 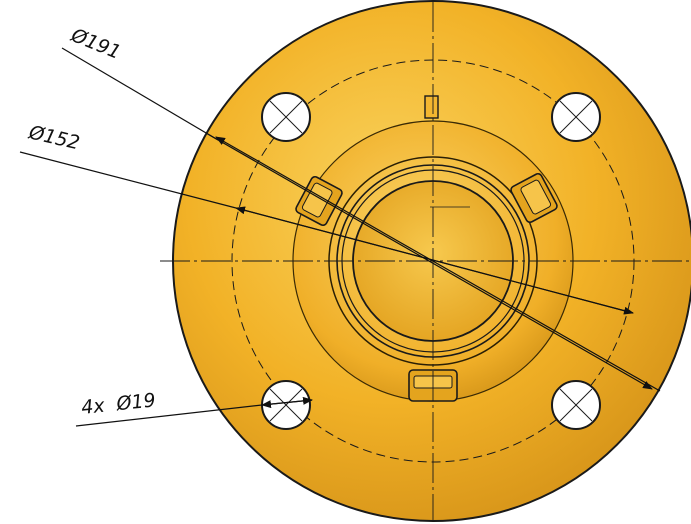 I want to click on hole-callout-label: 4x Ø19, so click(x=118, y=404).